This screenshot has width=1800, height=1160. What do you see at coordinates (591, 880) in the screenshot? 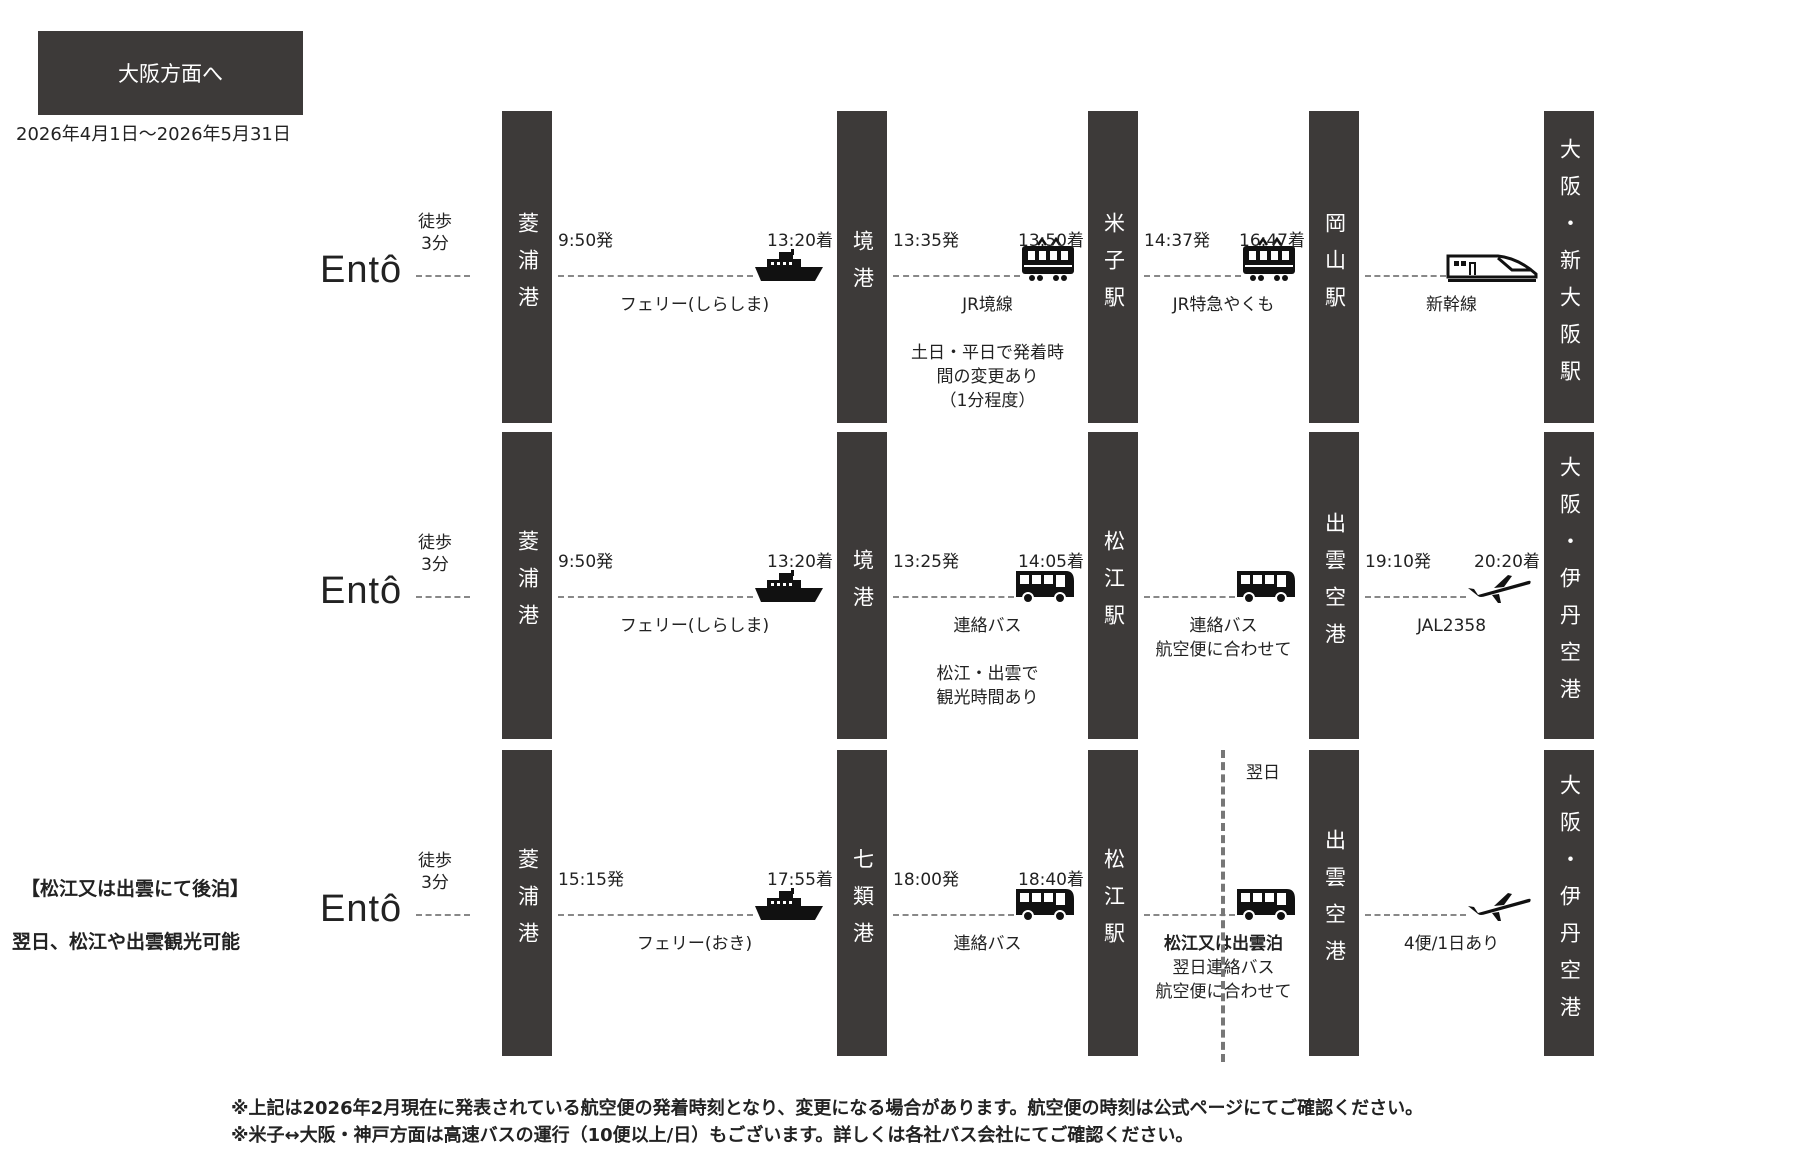
I see `departure-time: 15:15発` at bounding box center [591, 880].